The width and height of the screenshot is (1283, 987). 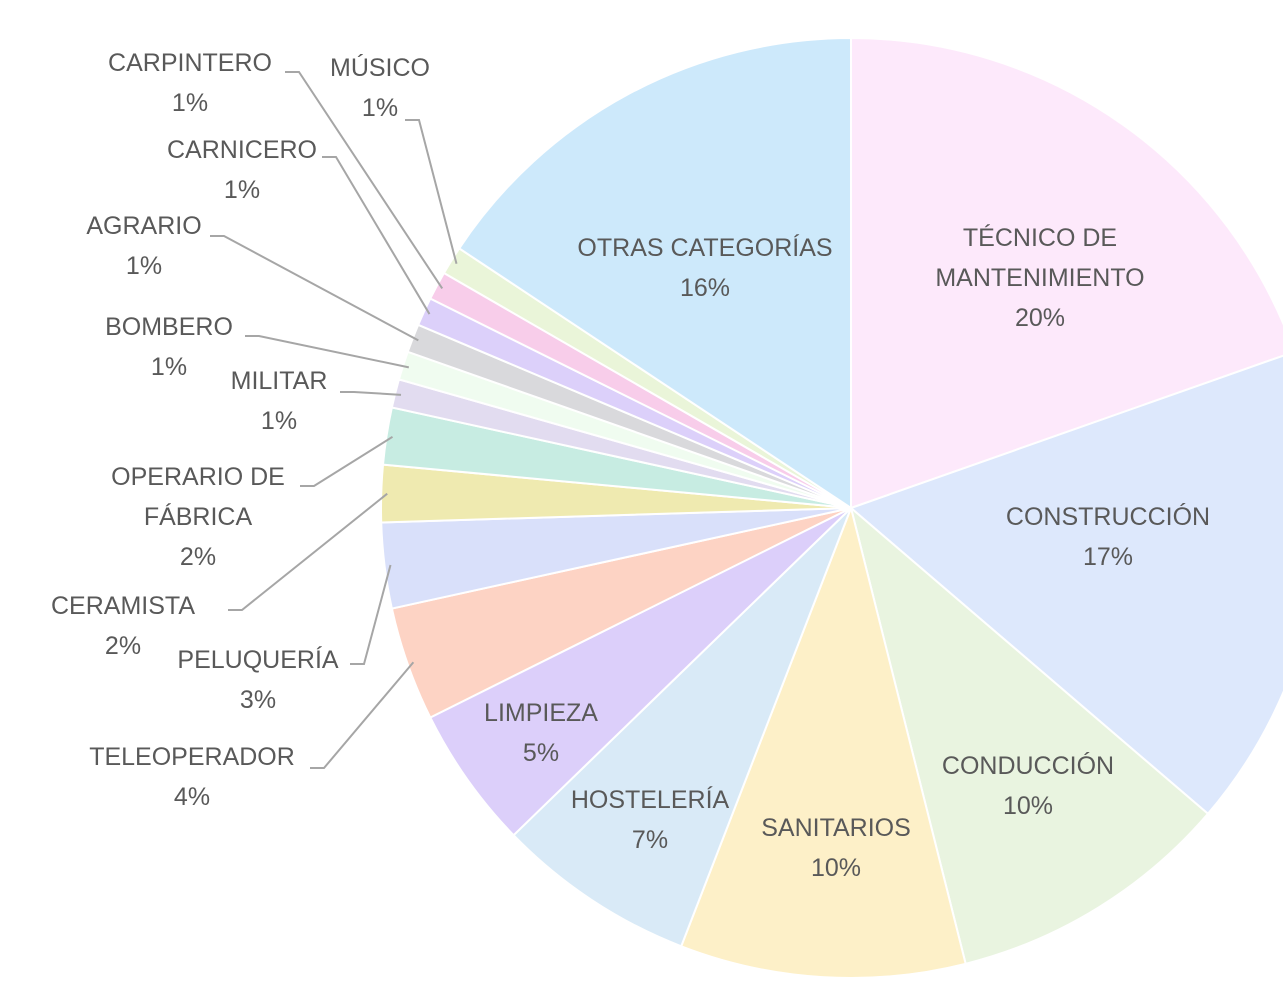 I want to click on slice-label: CARNICERO 1%, so click(x=242, y=170).